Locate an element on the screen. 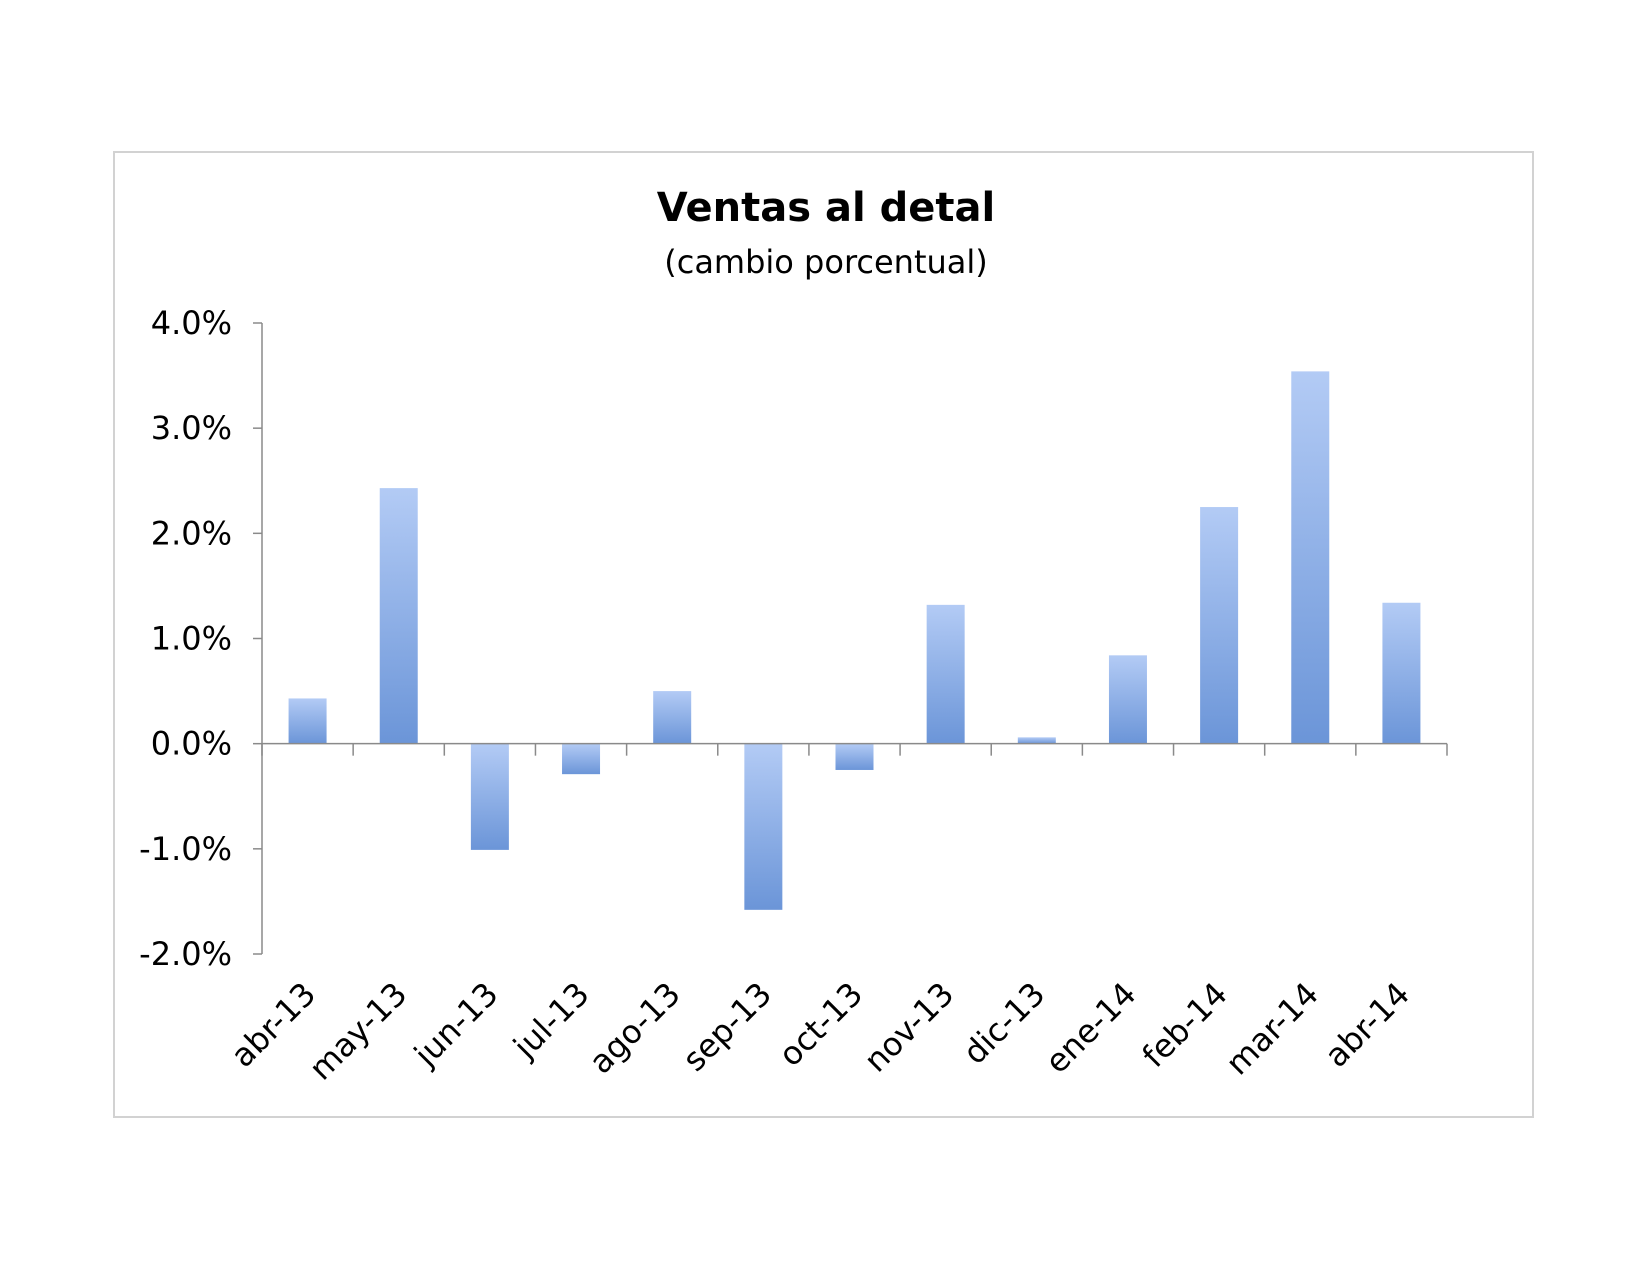  x-tick-label: jun-13 is located at coordinates (456, 1025).